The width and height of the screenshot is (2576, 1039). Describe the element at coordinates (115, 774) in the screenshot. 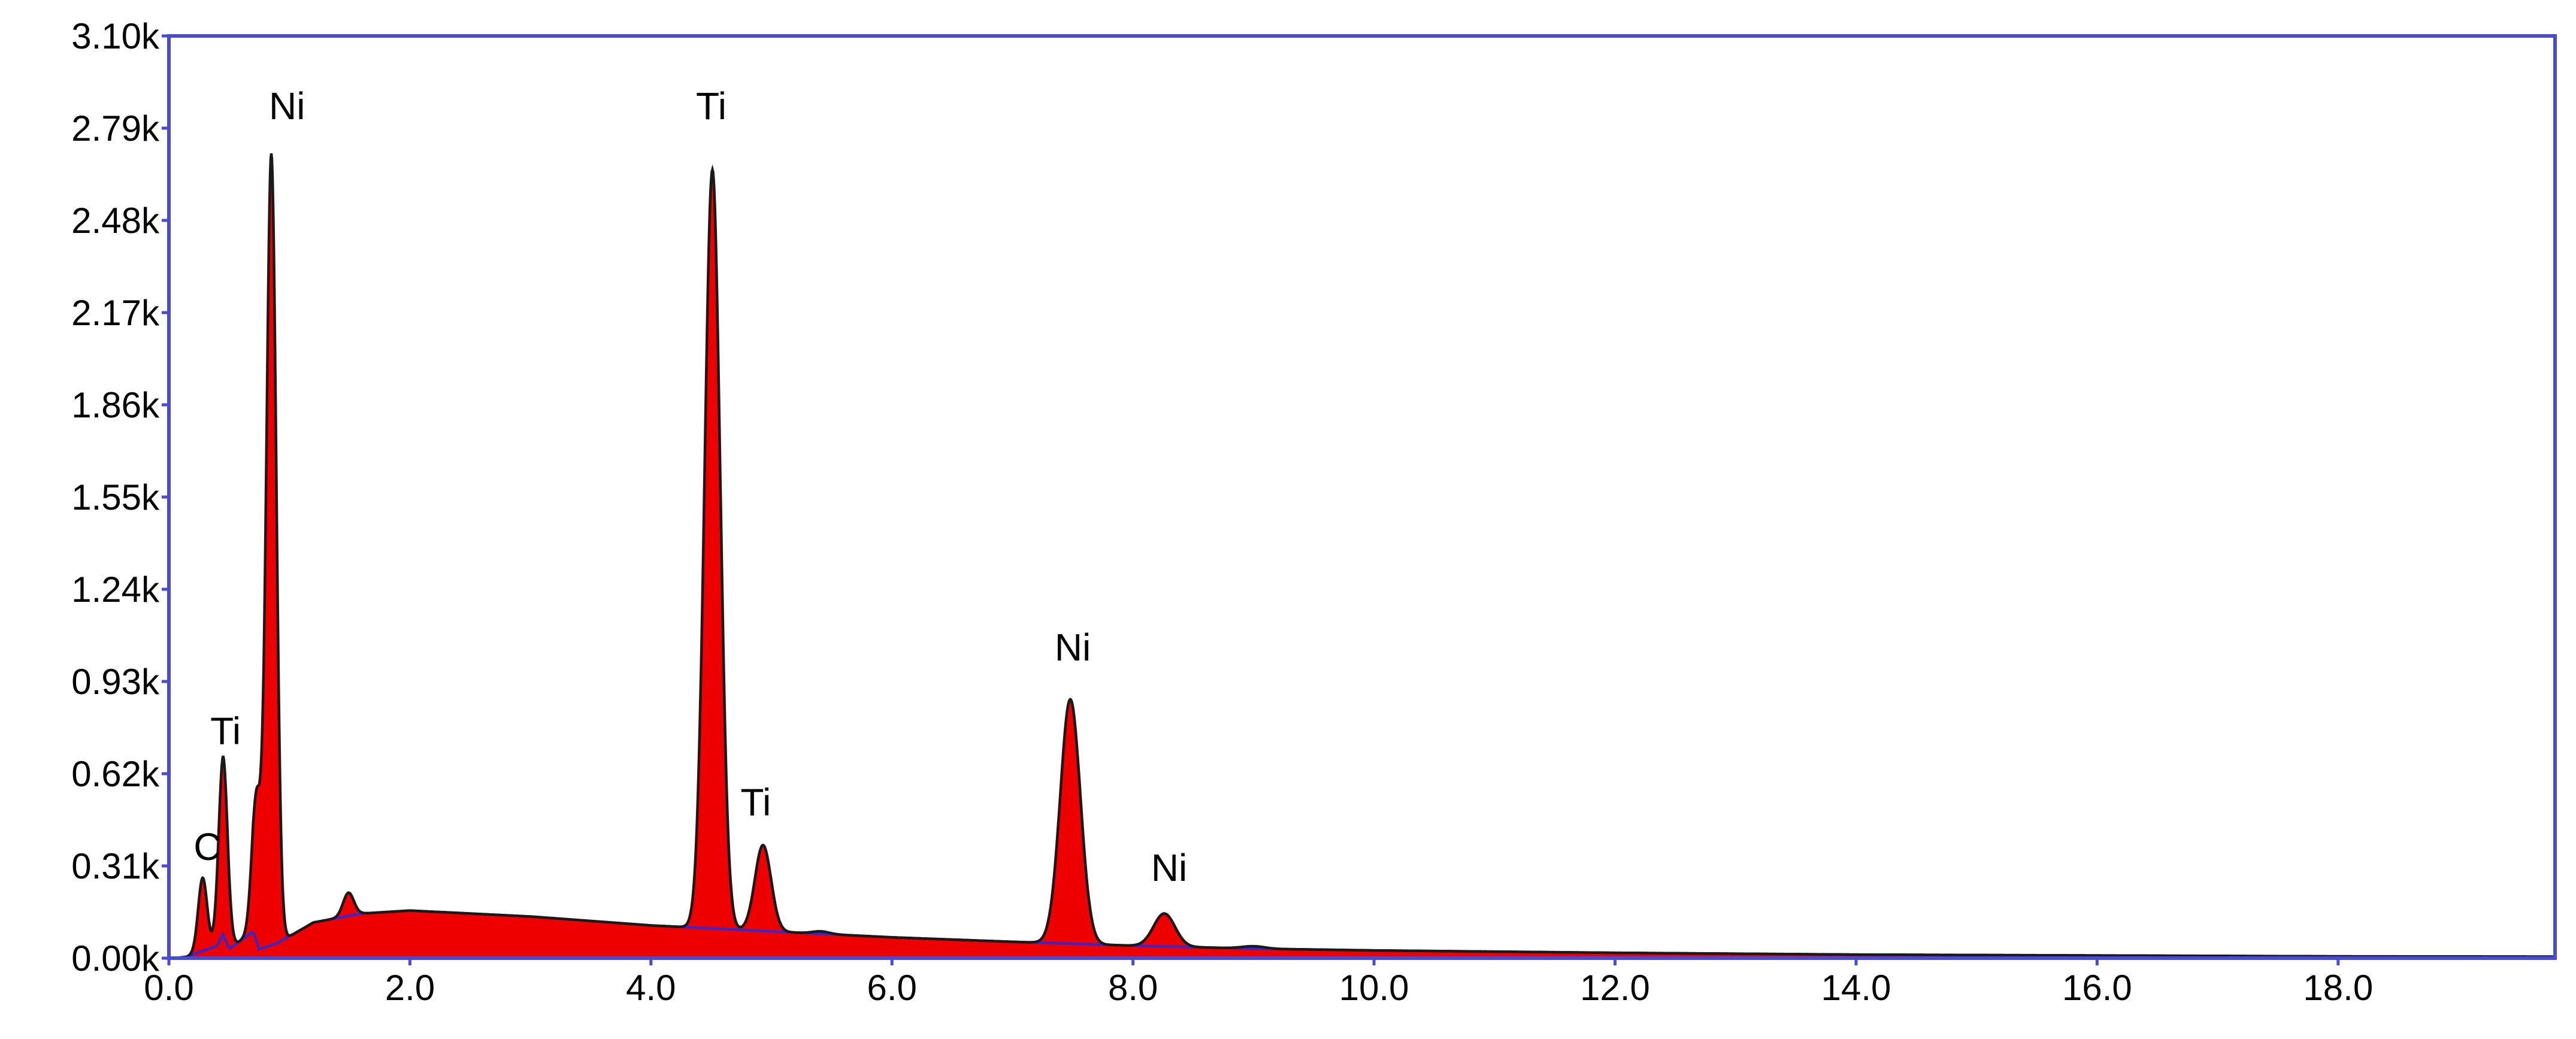

I see `y-tick-label: 0.62k` at that location.